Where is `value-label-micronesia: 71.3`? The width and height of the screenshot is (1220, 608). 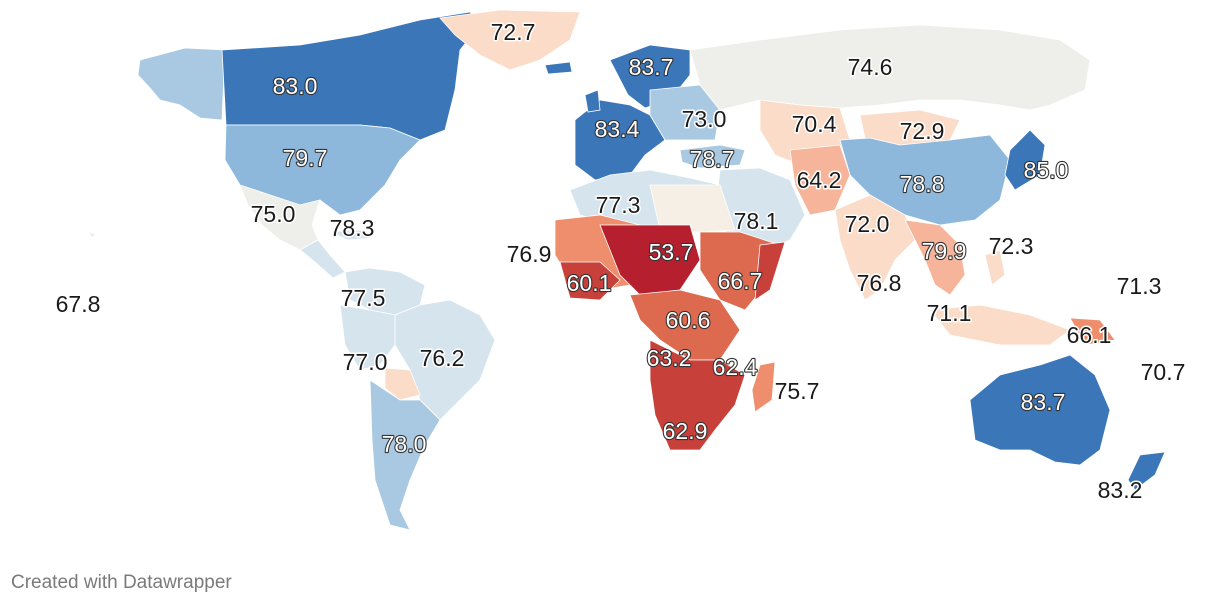
value-label-micronesia: 71.3 is located at coordinates (1139, 286).